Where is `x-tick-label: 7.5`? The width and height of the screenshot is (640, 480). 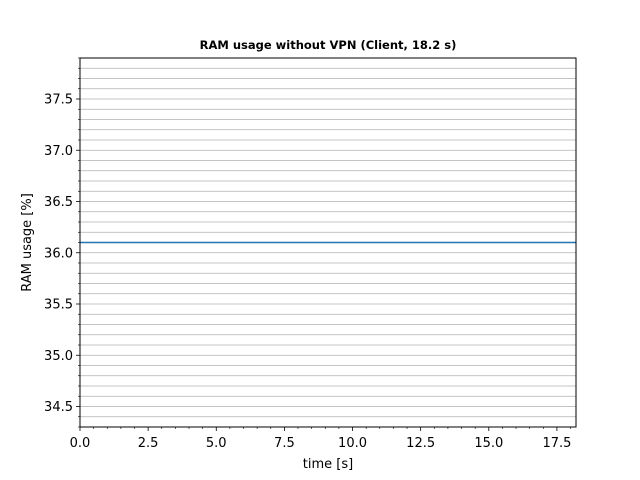
x-tick-label: 7.5 is located at coordinates (284, 443).